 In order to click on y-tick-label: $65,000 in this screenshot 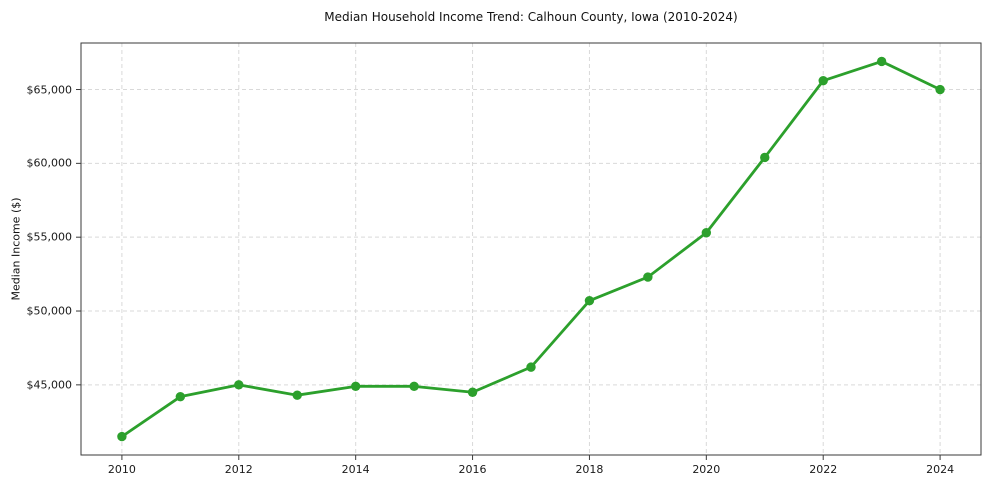, I will do `click(49, 89)`.